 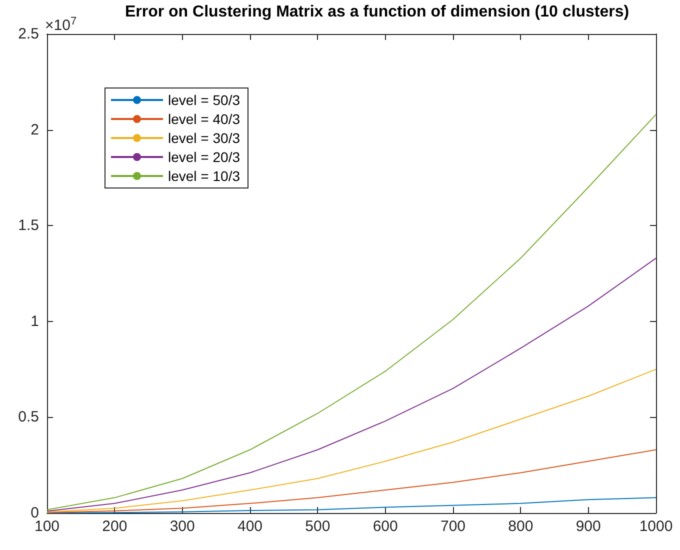 I want to click on x-tick-label: 900, so click(x=588, y=526).